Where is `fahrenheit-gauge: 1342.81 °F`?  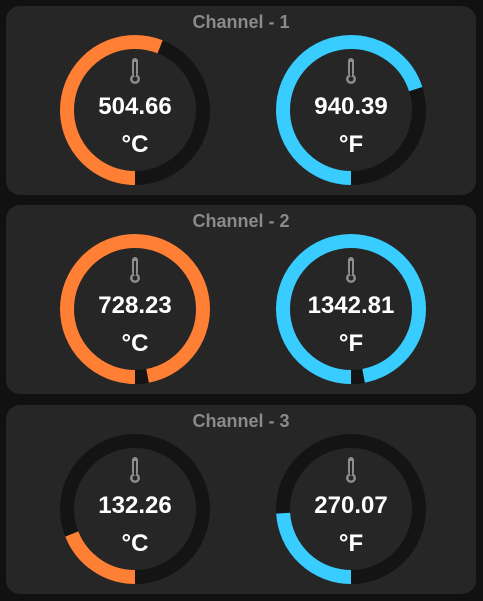 fahrenheit-gauge: 1342.81 °F is located at coordinates (351, 309).